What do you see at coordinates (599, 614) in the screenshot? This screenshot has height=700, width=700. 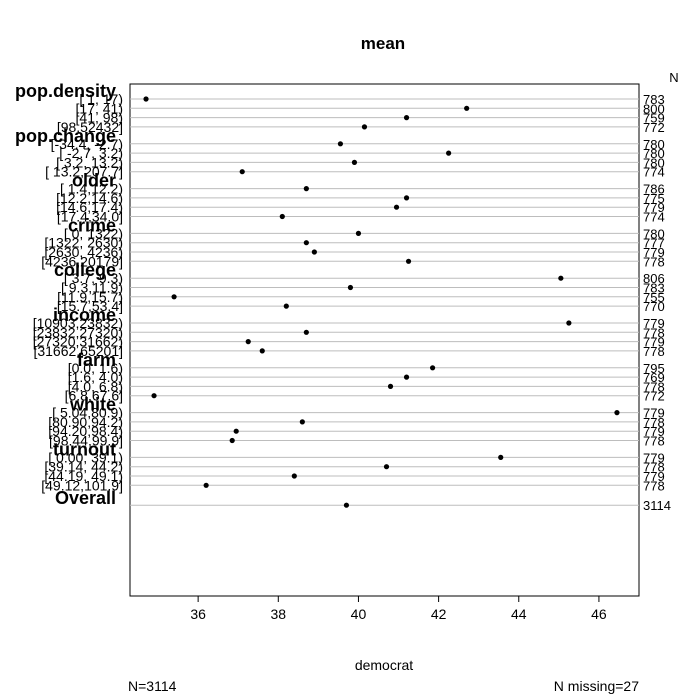 I see `x-tick-label: 46` at bounding box center [599, 614].